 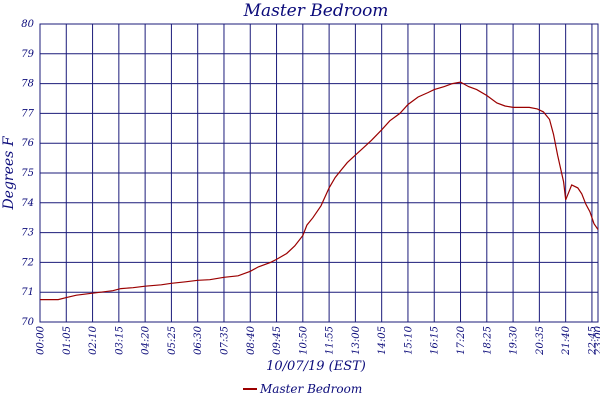 What do you see at coordinates (224, 340) in the screenshot?
I see `x-tick-label: 07:35` at bounding box center [224, 340].